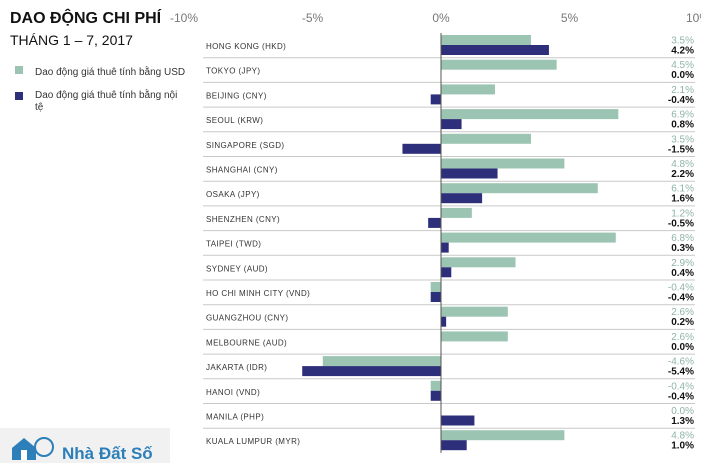 The height and width of the screenshot is (463, 701). I want to click on category-label: HONG KONG (HKD), so click(246, 46).